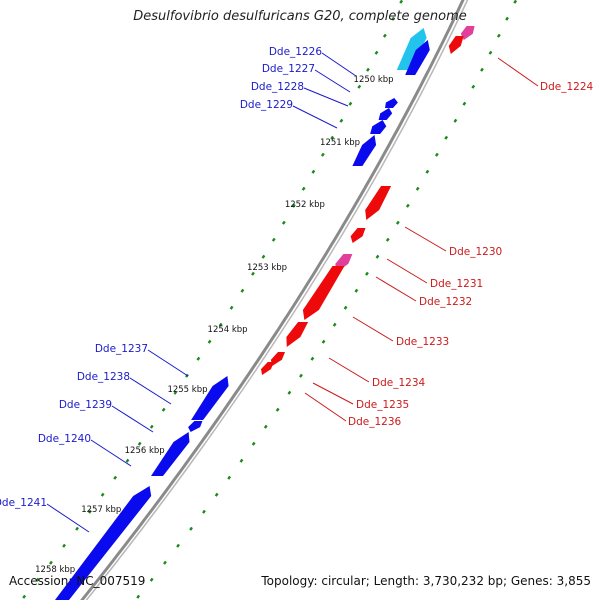  I want to click on gene-label: Dde_1229, so click(266, 105).